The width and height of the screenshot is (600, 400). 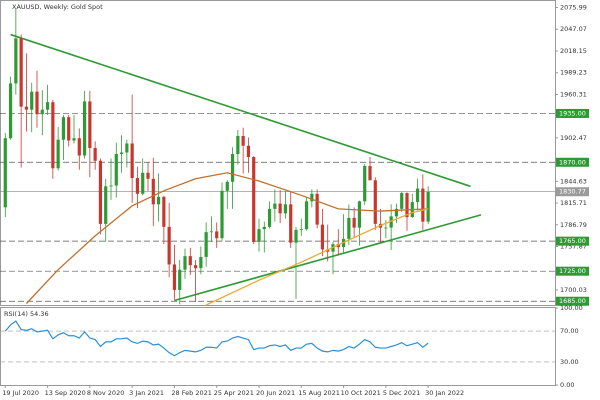 I want to click on y-tick-label: 1786.79, so click(x=573, y=225).